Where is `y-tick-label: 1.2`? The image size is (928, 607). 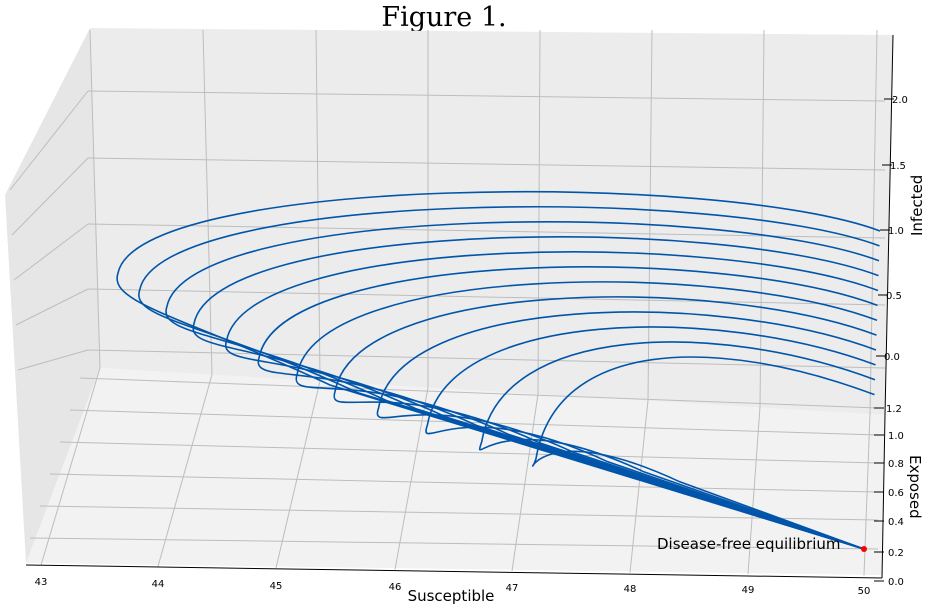 y-tick-label: 1.2 is located at coordinates (894, 409).